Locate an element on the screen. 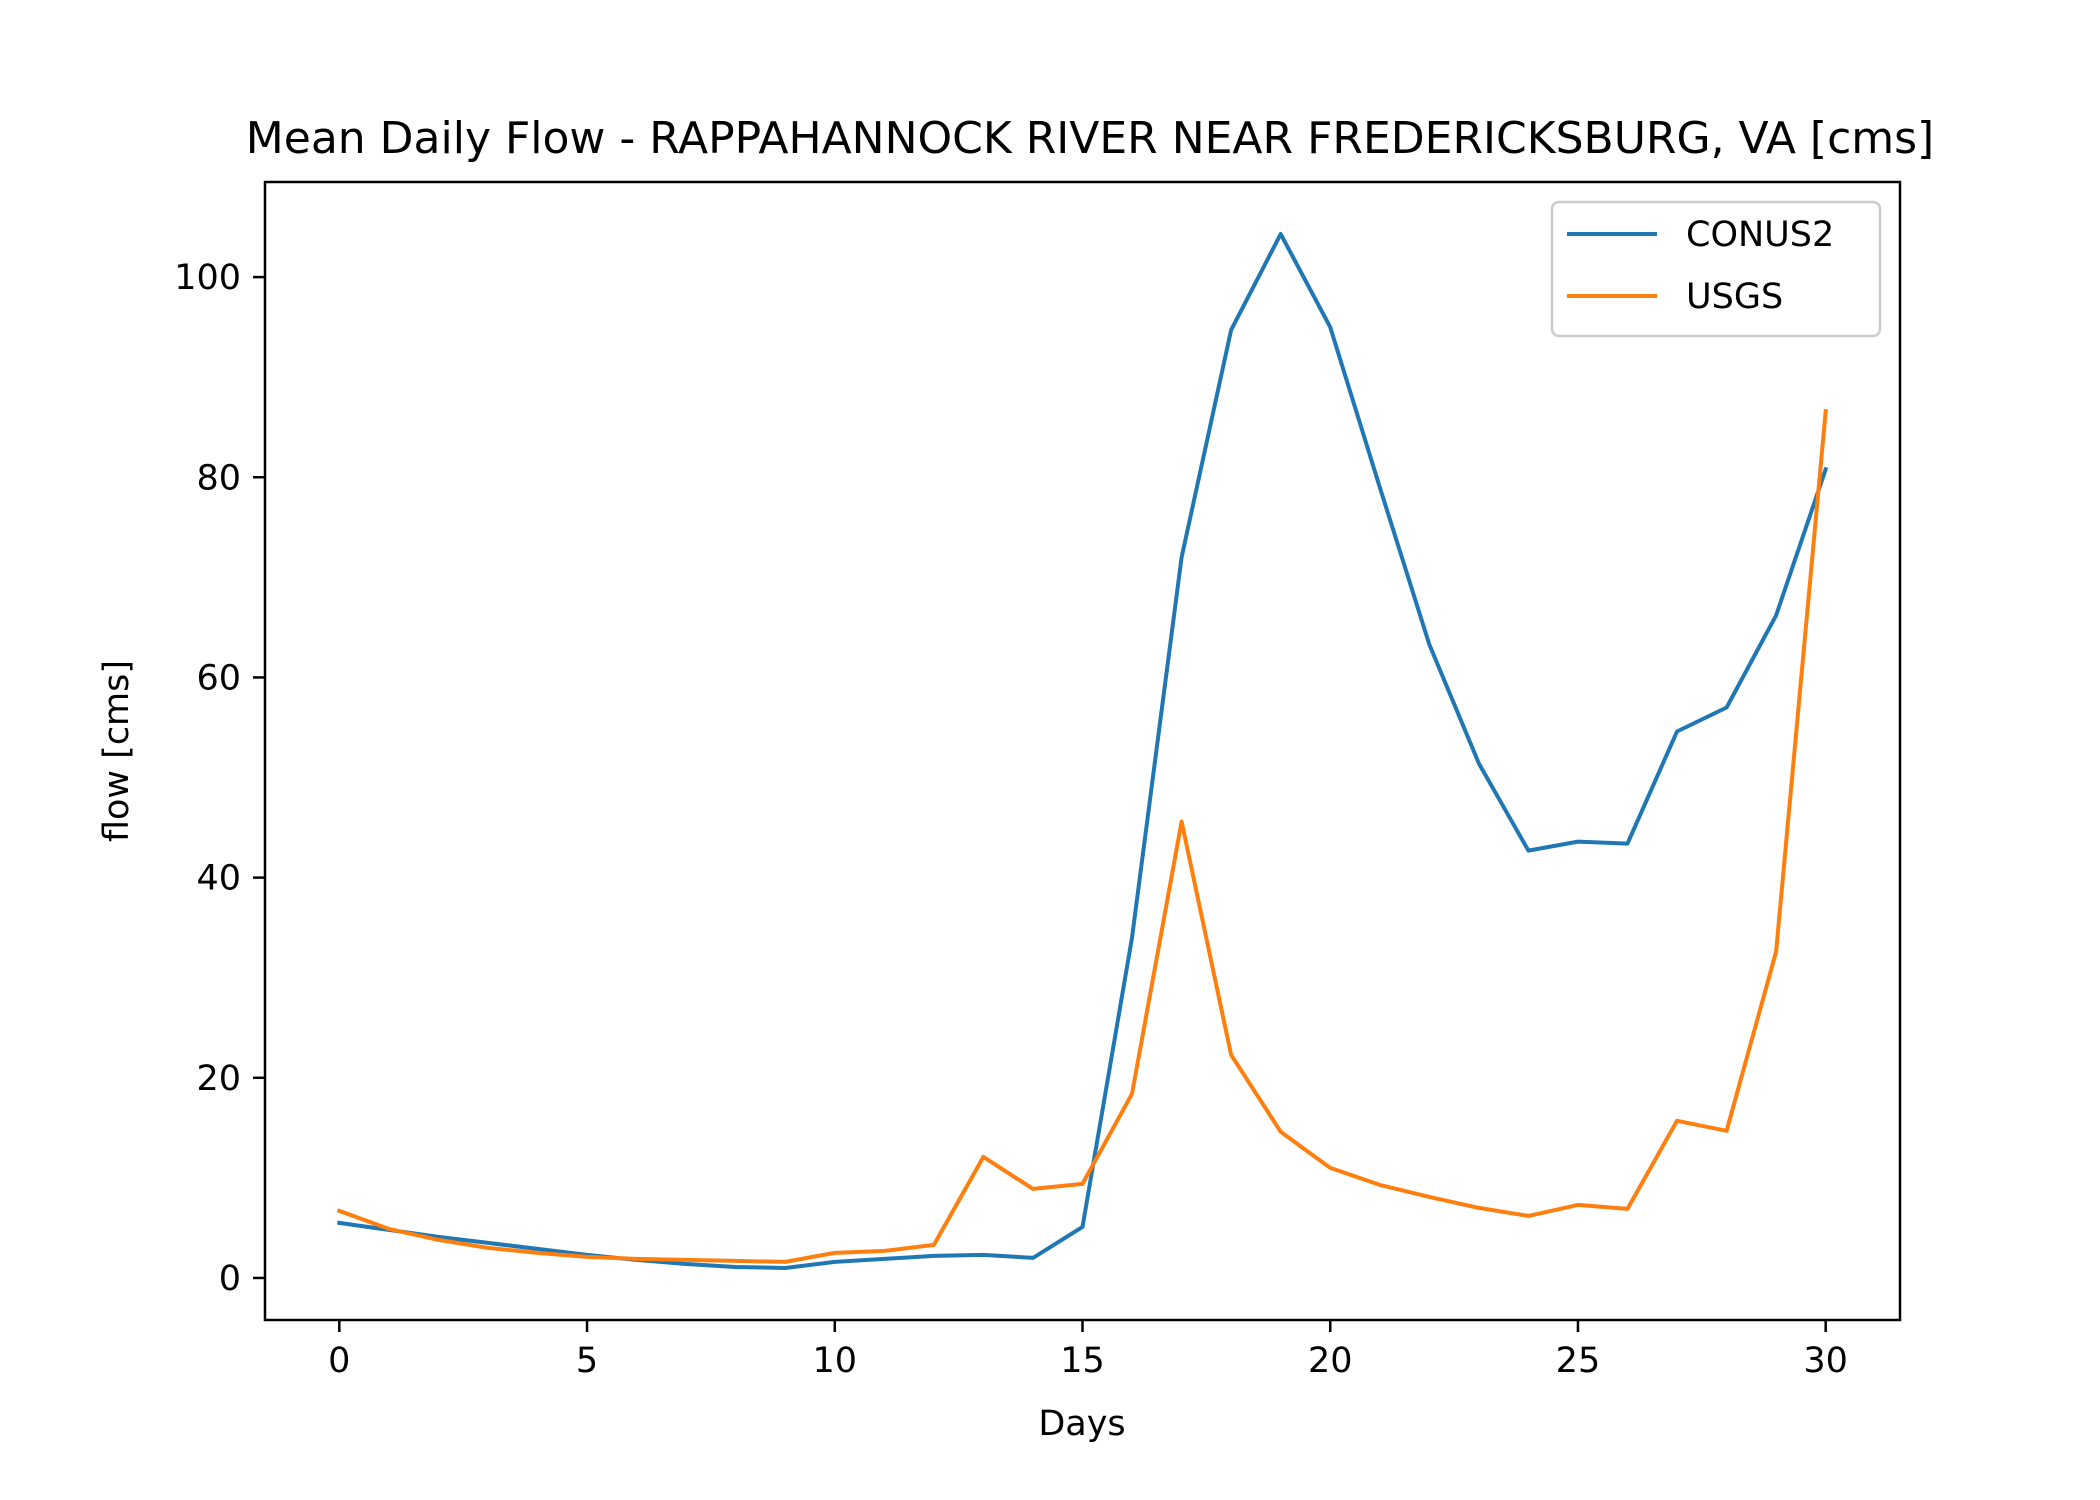 This screenshot has height=1500, width=2100. x-axis: 0 5 10 15 20 25 30 is located at coordinates (1088, 1350).